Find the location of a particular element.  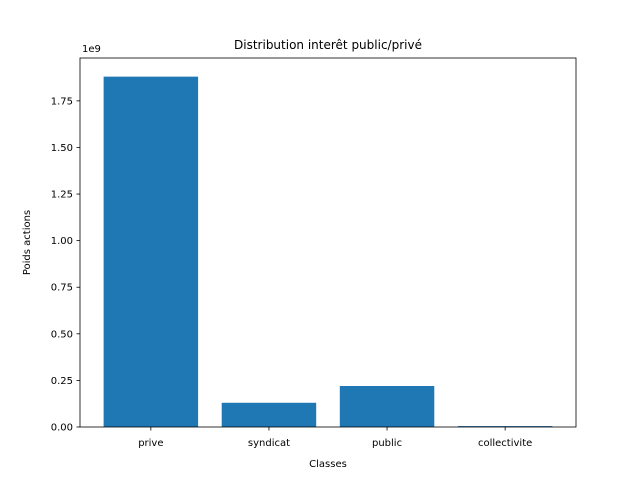

y-tick-label: 1.00 is located at coordinates (62, 241).